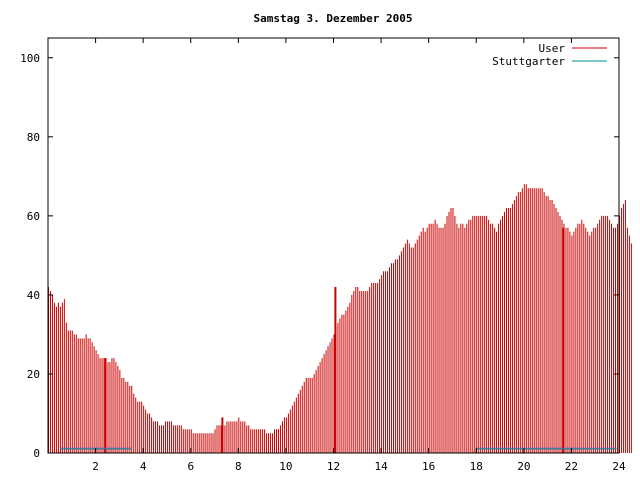 The height and width of the screenshot is (480, 640). I want to click on legend-label-stuttgarter: Stuttgarter, so click(528, 61).